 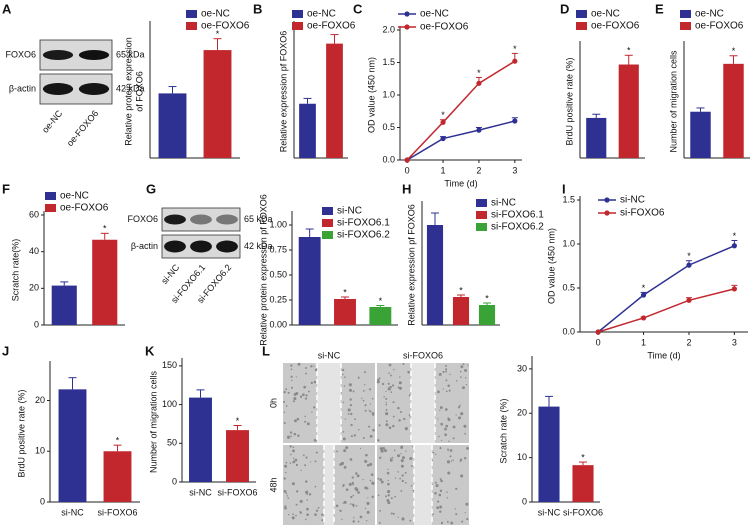 I want to click on panel-label: A, so click(x=7, y=8).